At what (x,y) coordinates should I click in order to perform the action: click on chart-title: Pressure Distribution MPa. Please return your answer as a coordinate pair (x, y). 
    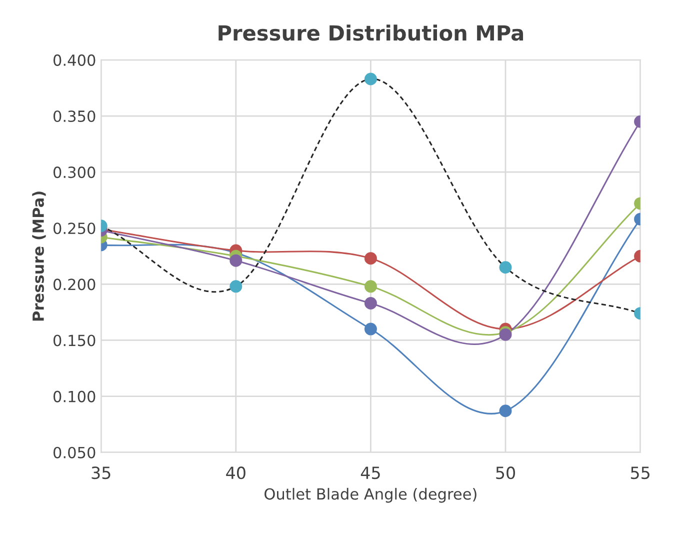
    Looking at the image, I should click on (371, 32).